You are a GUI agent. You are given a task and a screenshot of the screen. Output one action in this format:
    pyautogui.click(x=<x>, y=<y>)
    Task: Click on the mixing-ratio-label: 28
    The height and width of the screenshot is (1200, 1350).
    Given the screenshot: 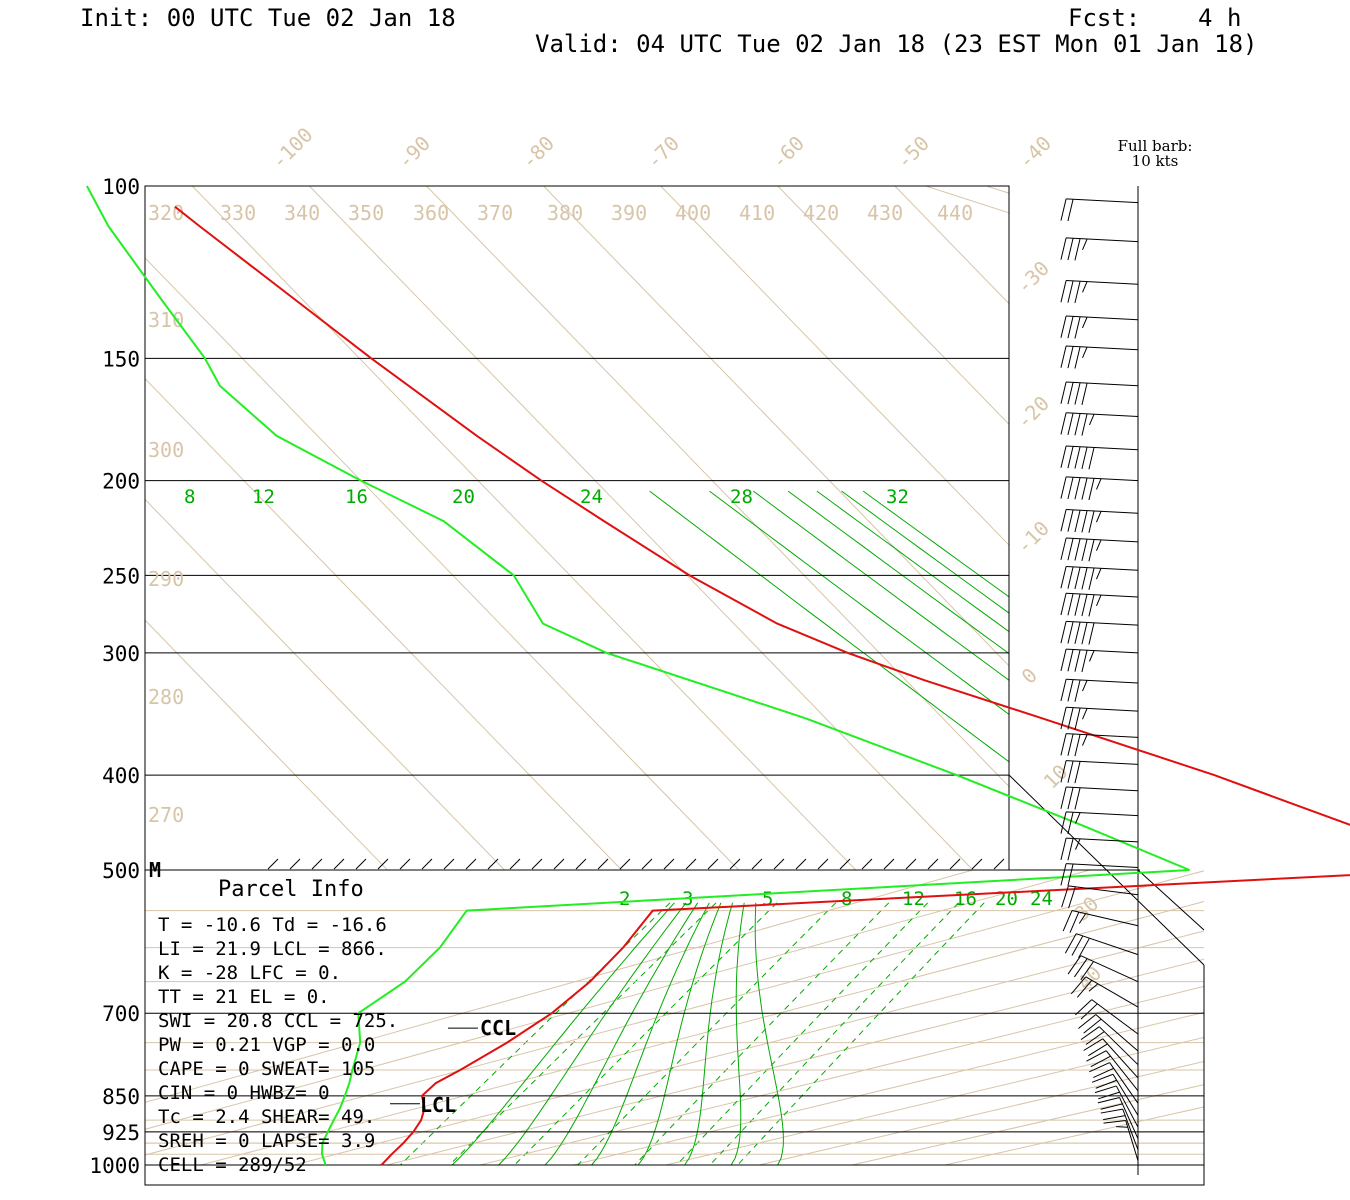 What is the action you would take?
    pyautogui.click(x=741, y=497)
    